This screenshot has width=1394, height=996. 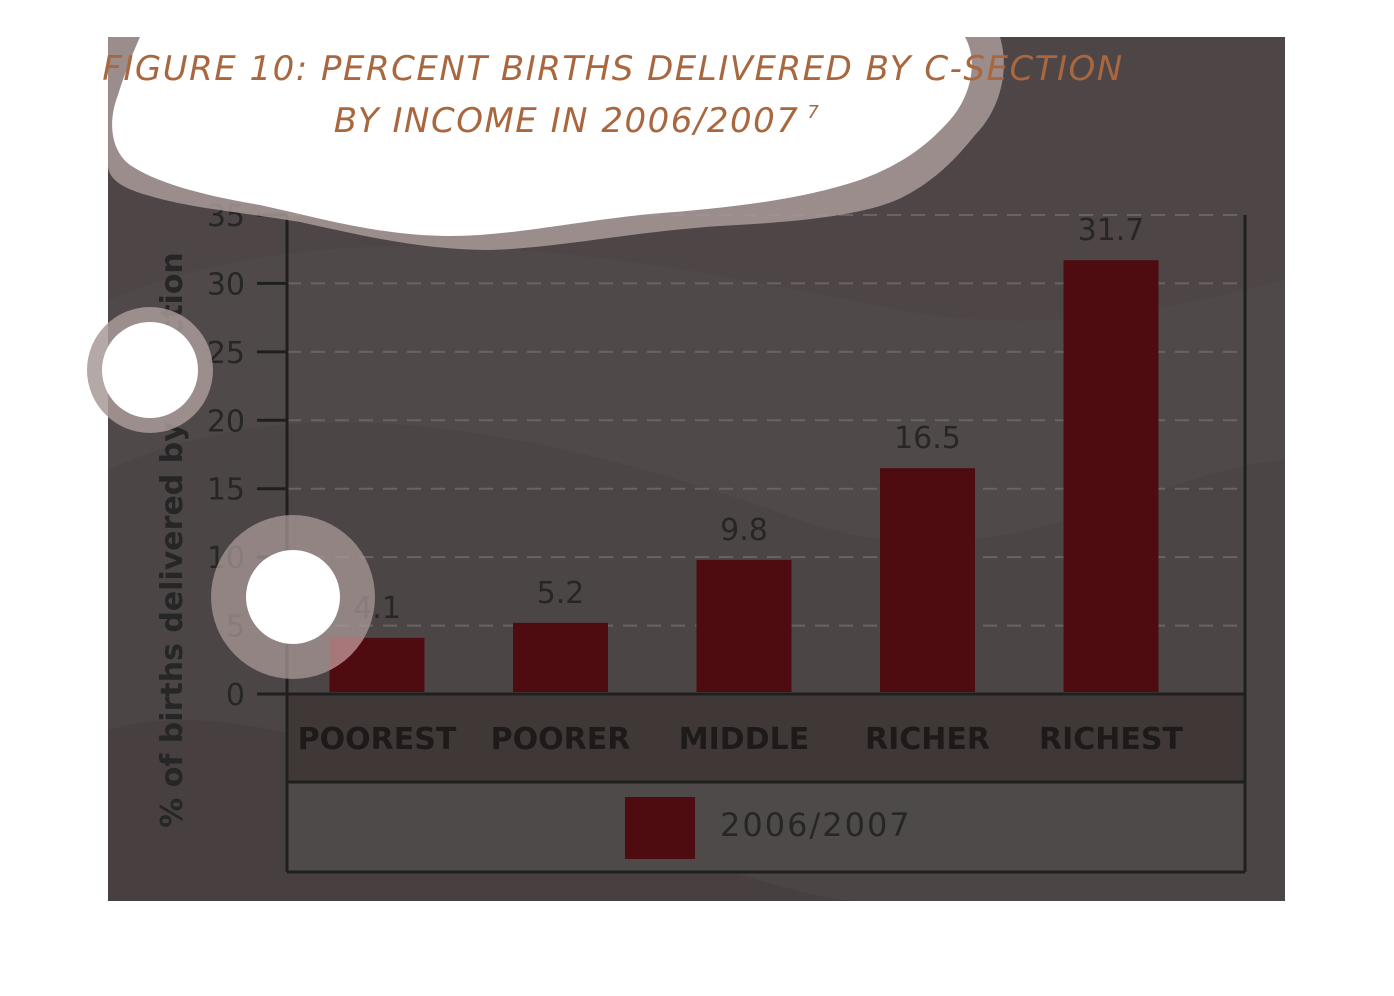 I want to click on category-label-richer: RICHER, so click(x=927, y=739).